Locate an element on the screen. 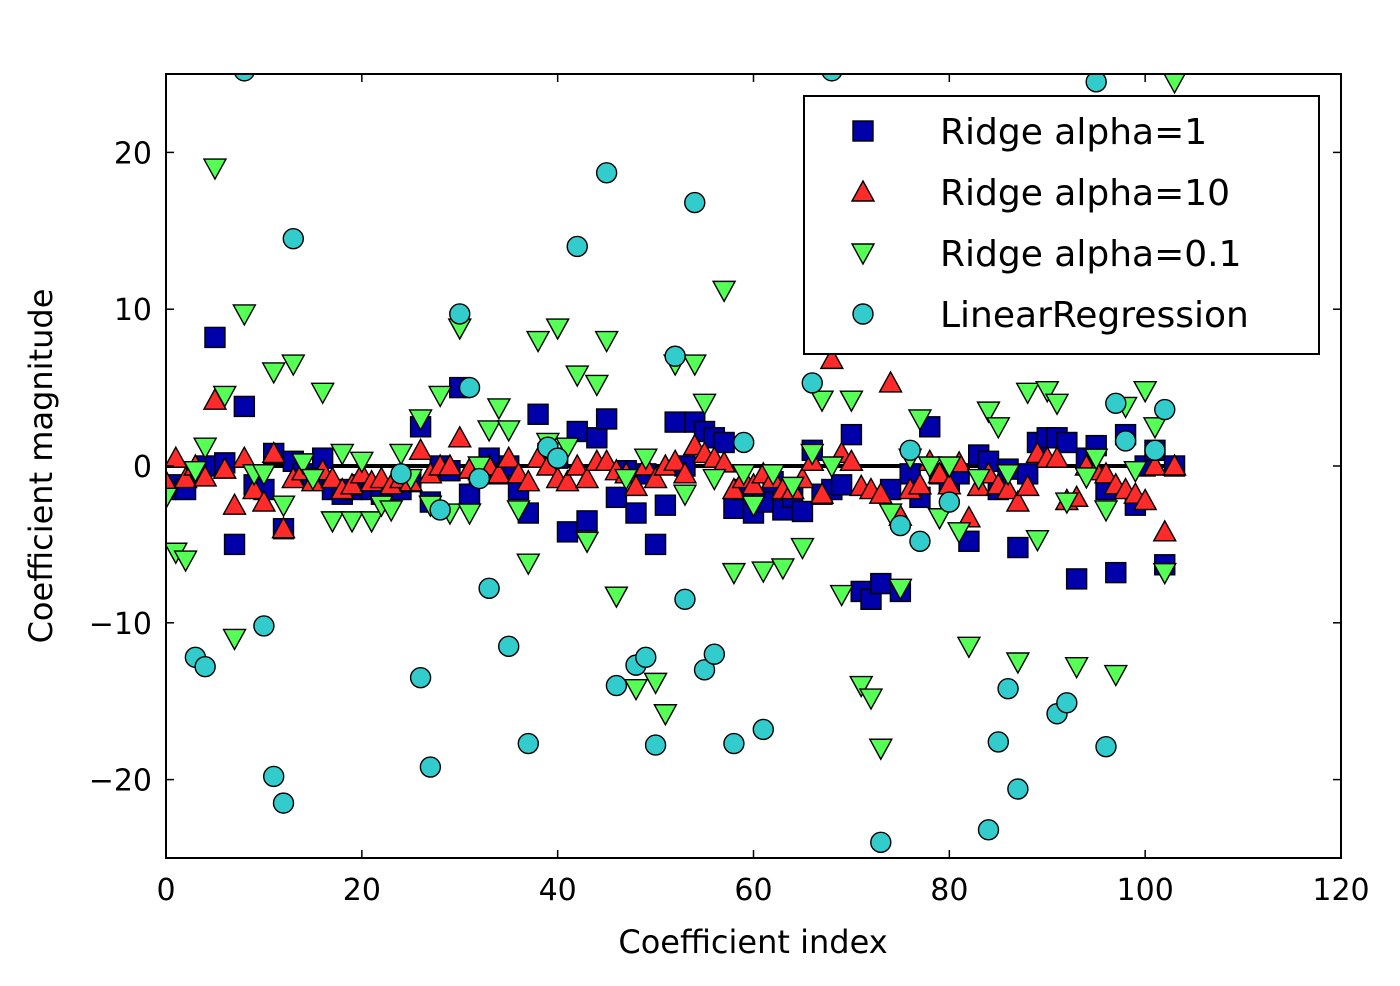  legend-item: LinearRegression is located at coordinates (1050, 315).